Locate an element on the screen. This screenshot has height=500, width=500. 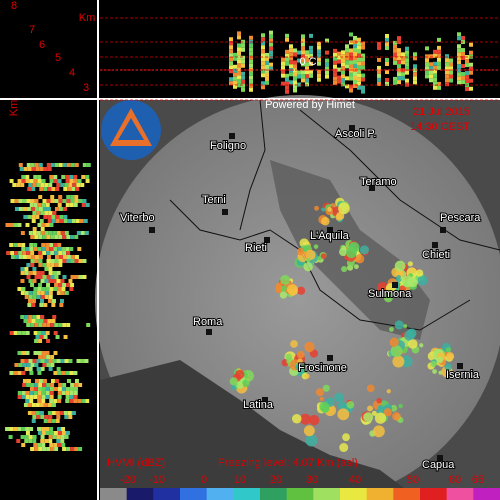
height-label: 4 is located at coordinates (72, 73).